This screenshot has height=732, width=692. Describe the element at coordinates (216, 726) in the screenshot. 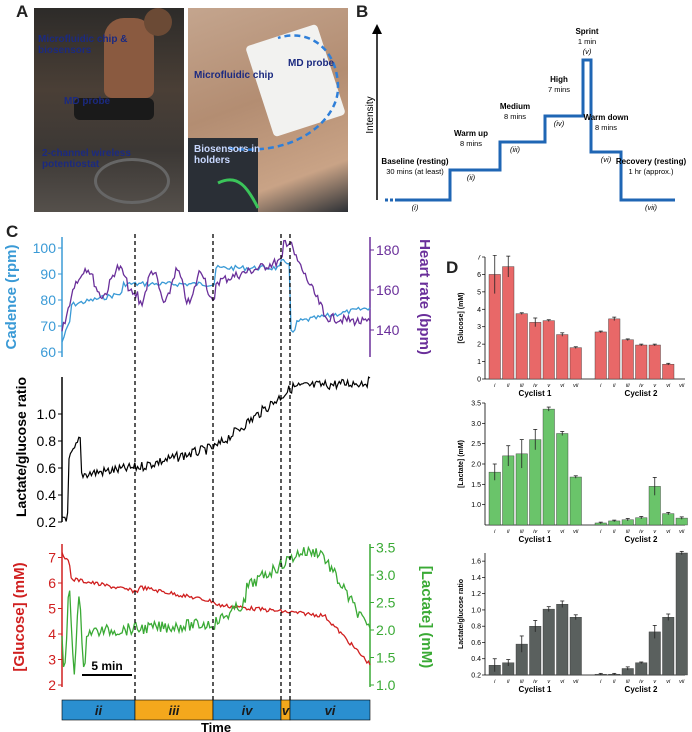

I see `time-axis-label: Time` at that location.